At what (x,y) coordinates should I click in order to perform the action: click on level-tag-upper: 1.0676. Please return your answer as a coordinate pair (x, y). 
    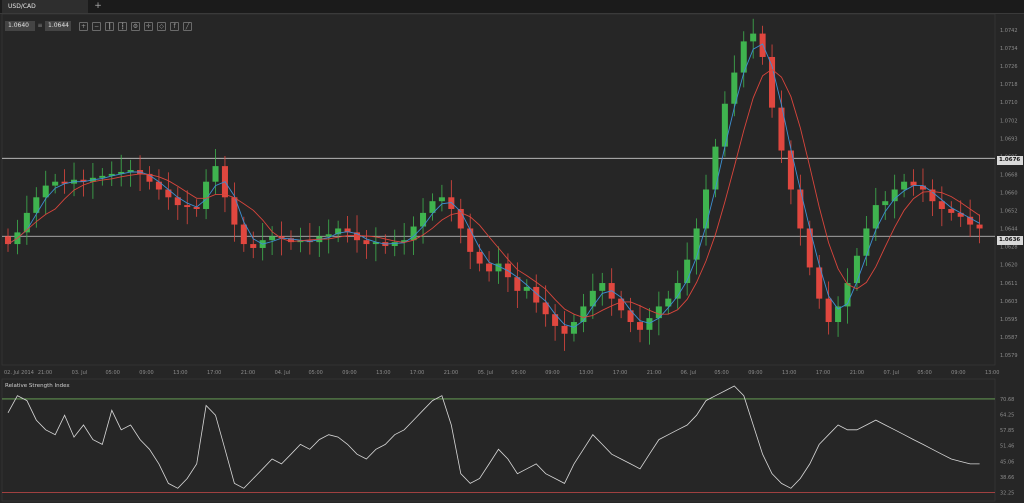
    Looking at the image, I should click on (1010, 160).